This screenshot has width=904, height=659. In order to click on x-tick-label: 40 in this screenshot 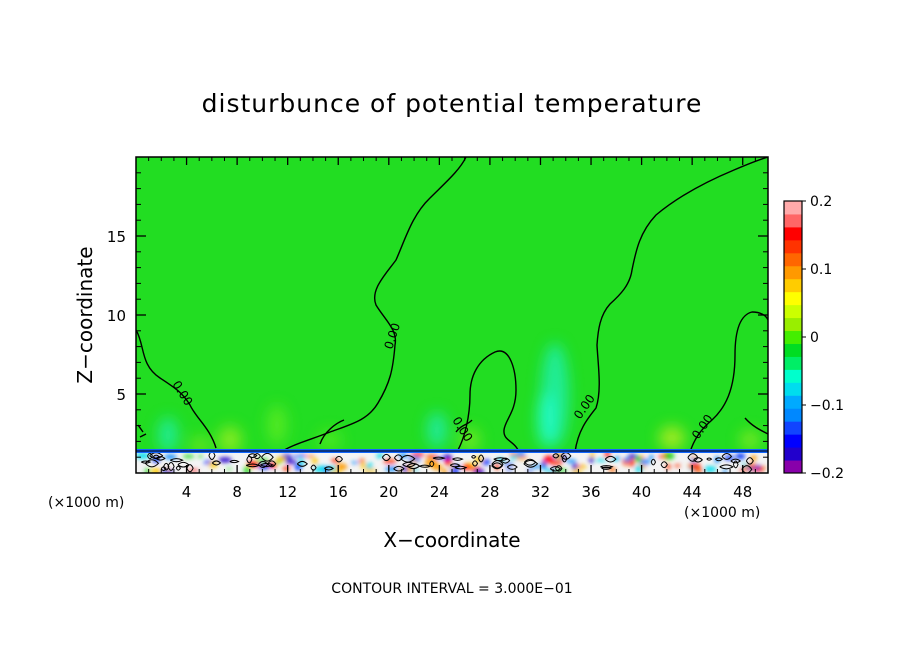, I will do `click(641, 492)`.